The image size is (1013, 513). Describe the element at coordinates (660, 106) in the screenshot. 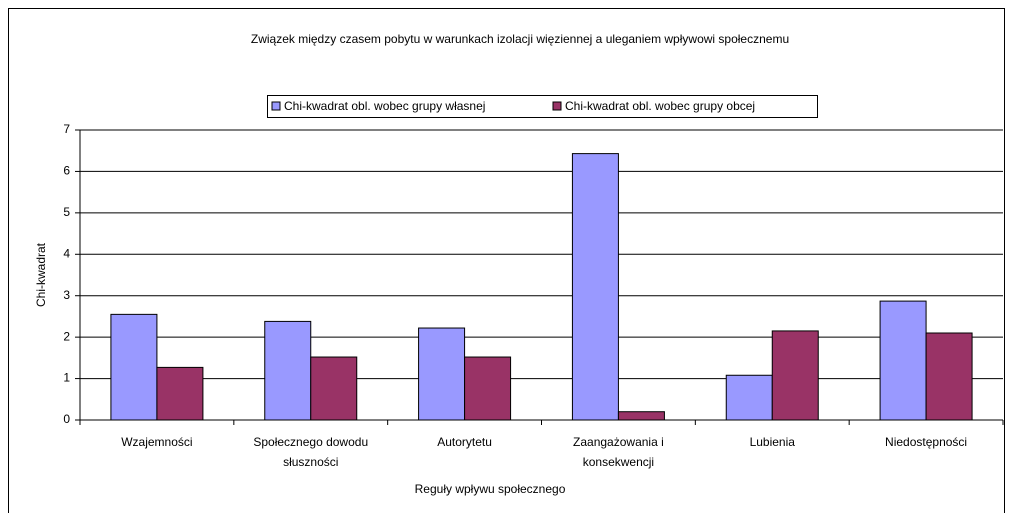

I see `legend-label: Chi-kwadrat obl. wobec grupy obcej` at that location.